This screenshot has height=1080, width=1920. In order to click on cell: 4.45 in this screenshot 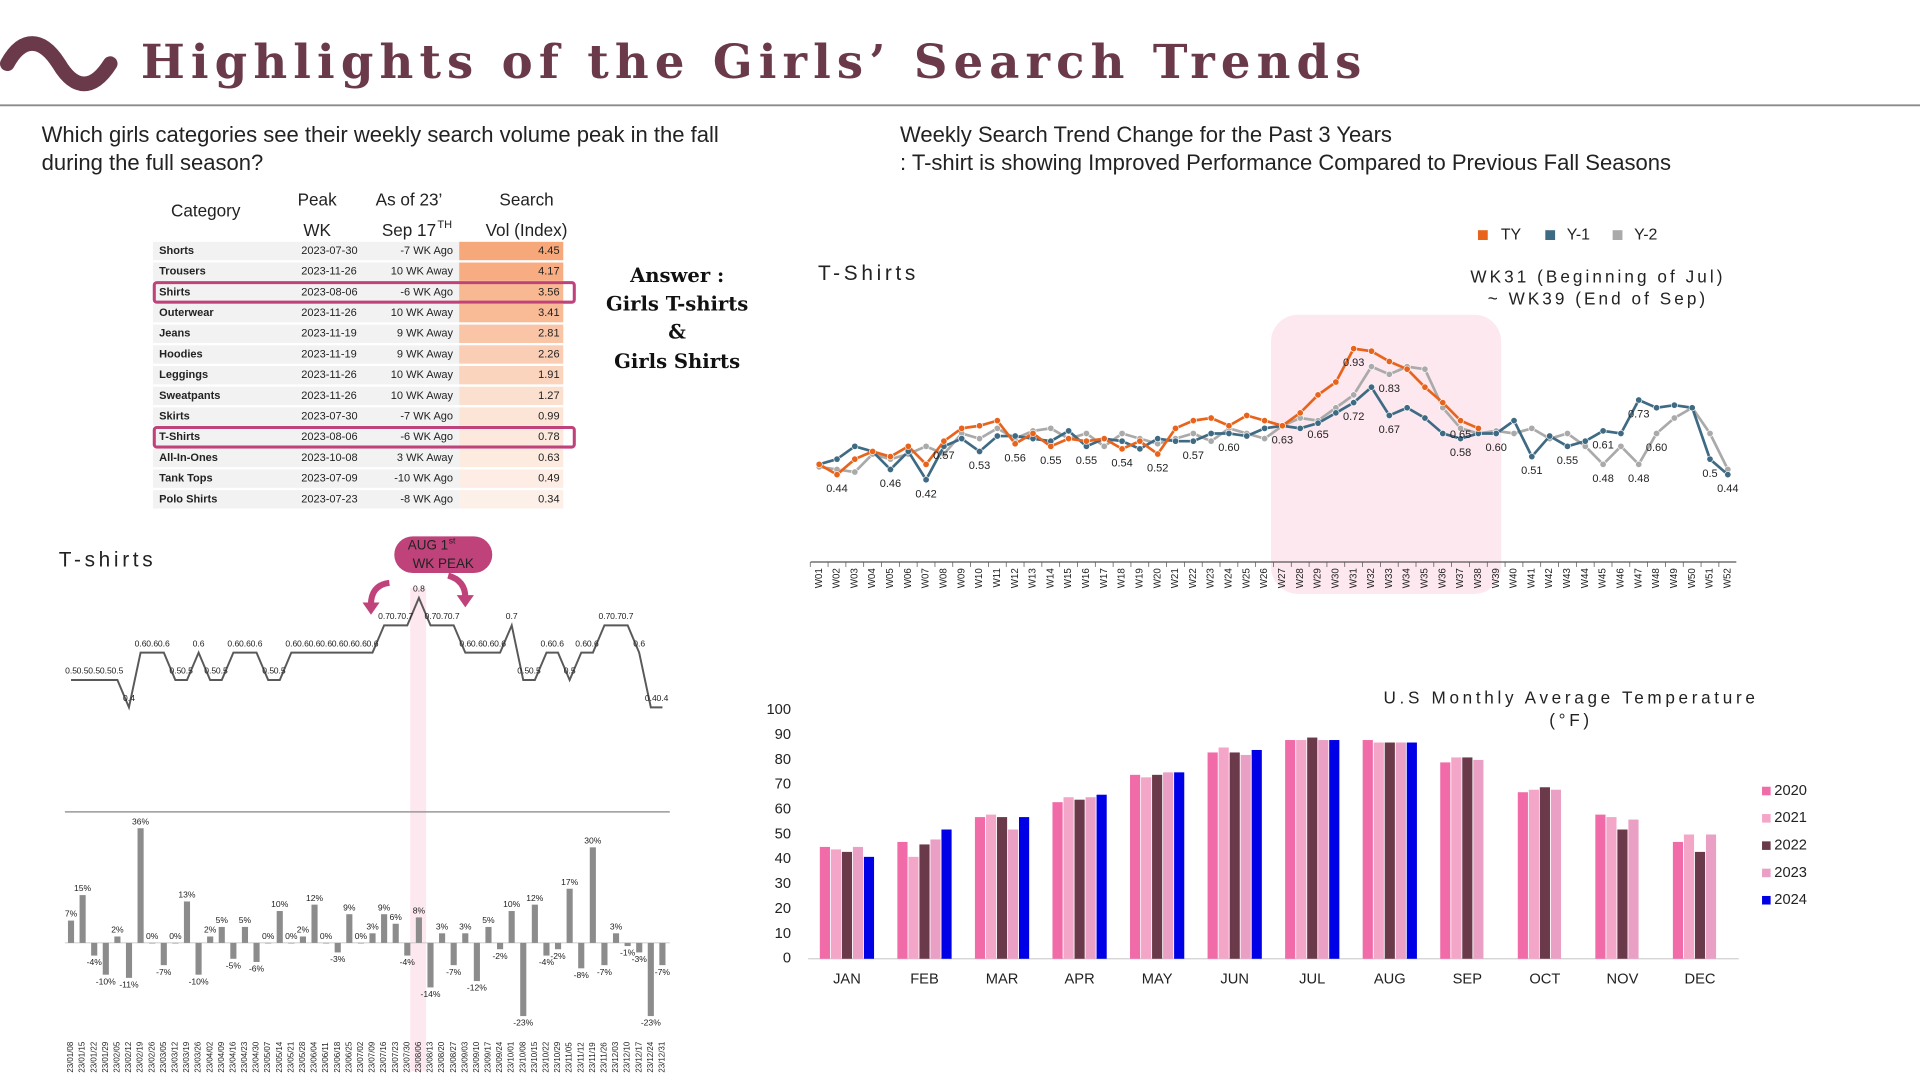, I will do `click(548, 251)`.